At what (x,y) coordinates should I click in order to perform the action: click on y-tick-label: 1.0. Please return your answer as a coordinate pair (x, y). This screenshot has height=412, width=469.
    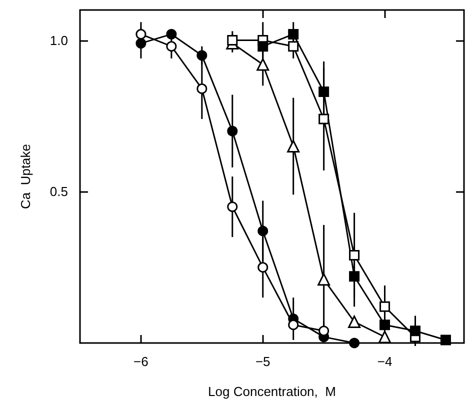
    Looking at the image, I should click on (59, 40).